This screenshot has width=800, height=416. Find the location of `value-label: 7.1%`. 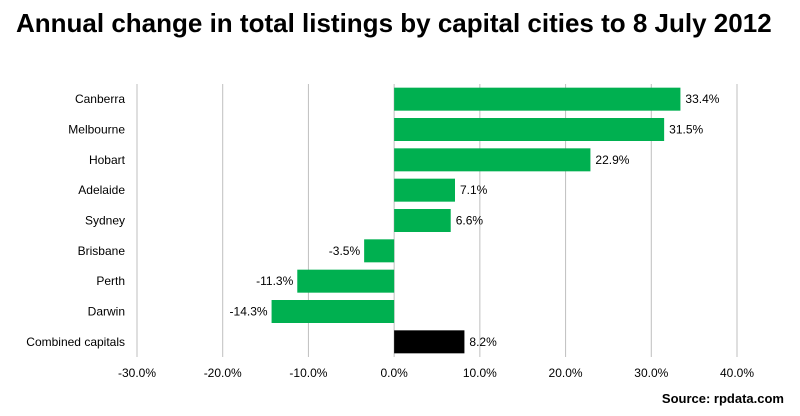

value-label: 7.1% is located at coordinates (474, 190).